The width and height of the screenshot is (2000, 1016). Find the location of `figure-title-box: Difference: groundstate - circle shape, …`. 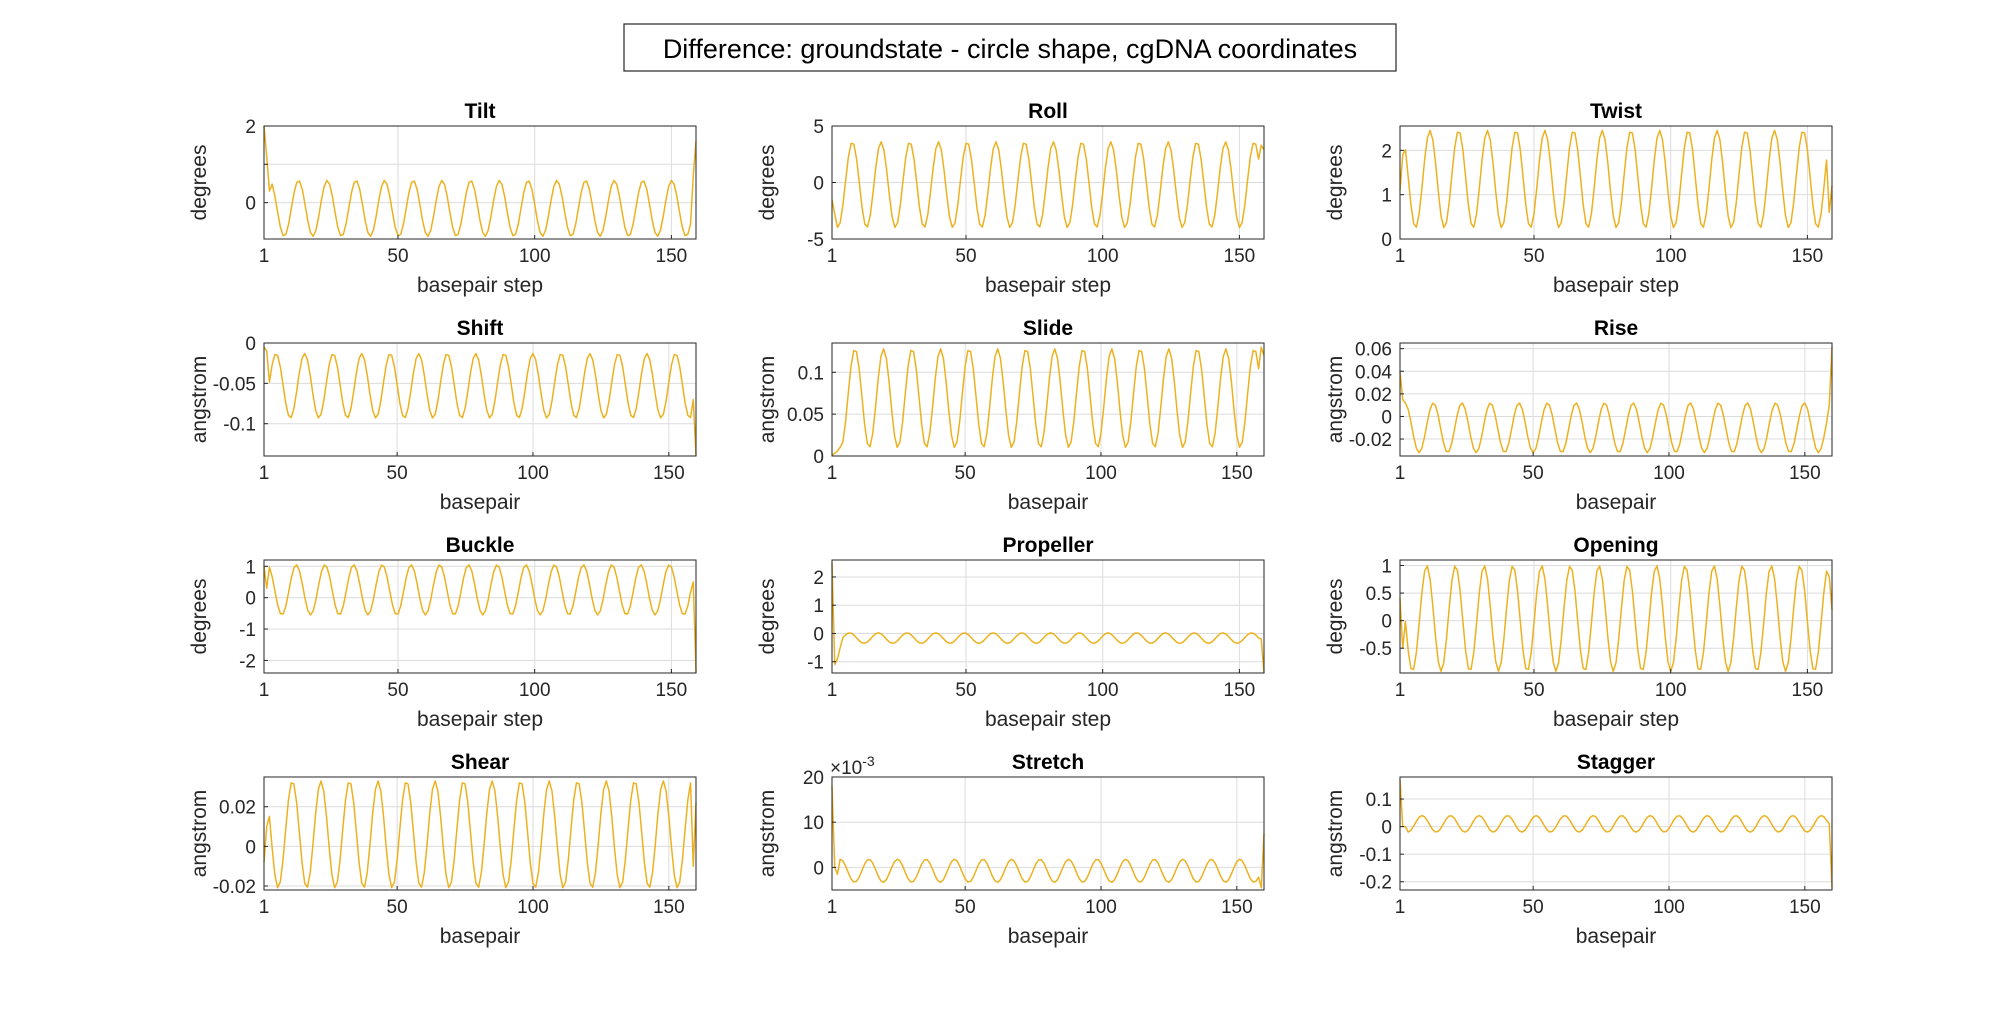

figure-title-box: Difference: groundstate - circle shape, … is located at coordinates (1010, 47).